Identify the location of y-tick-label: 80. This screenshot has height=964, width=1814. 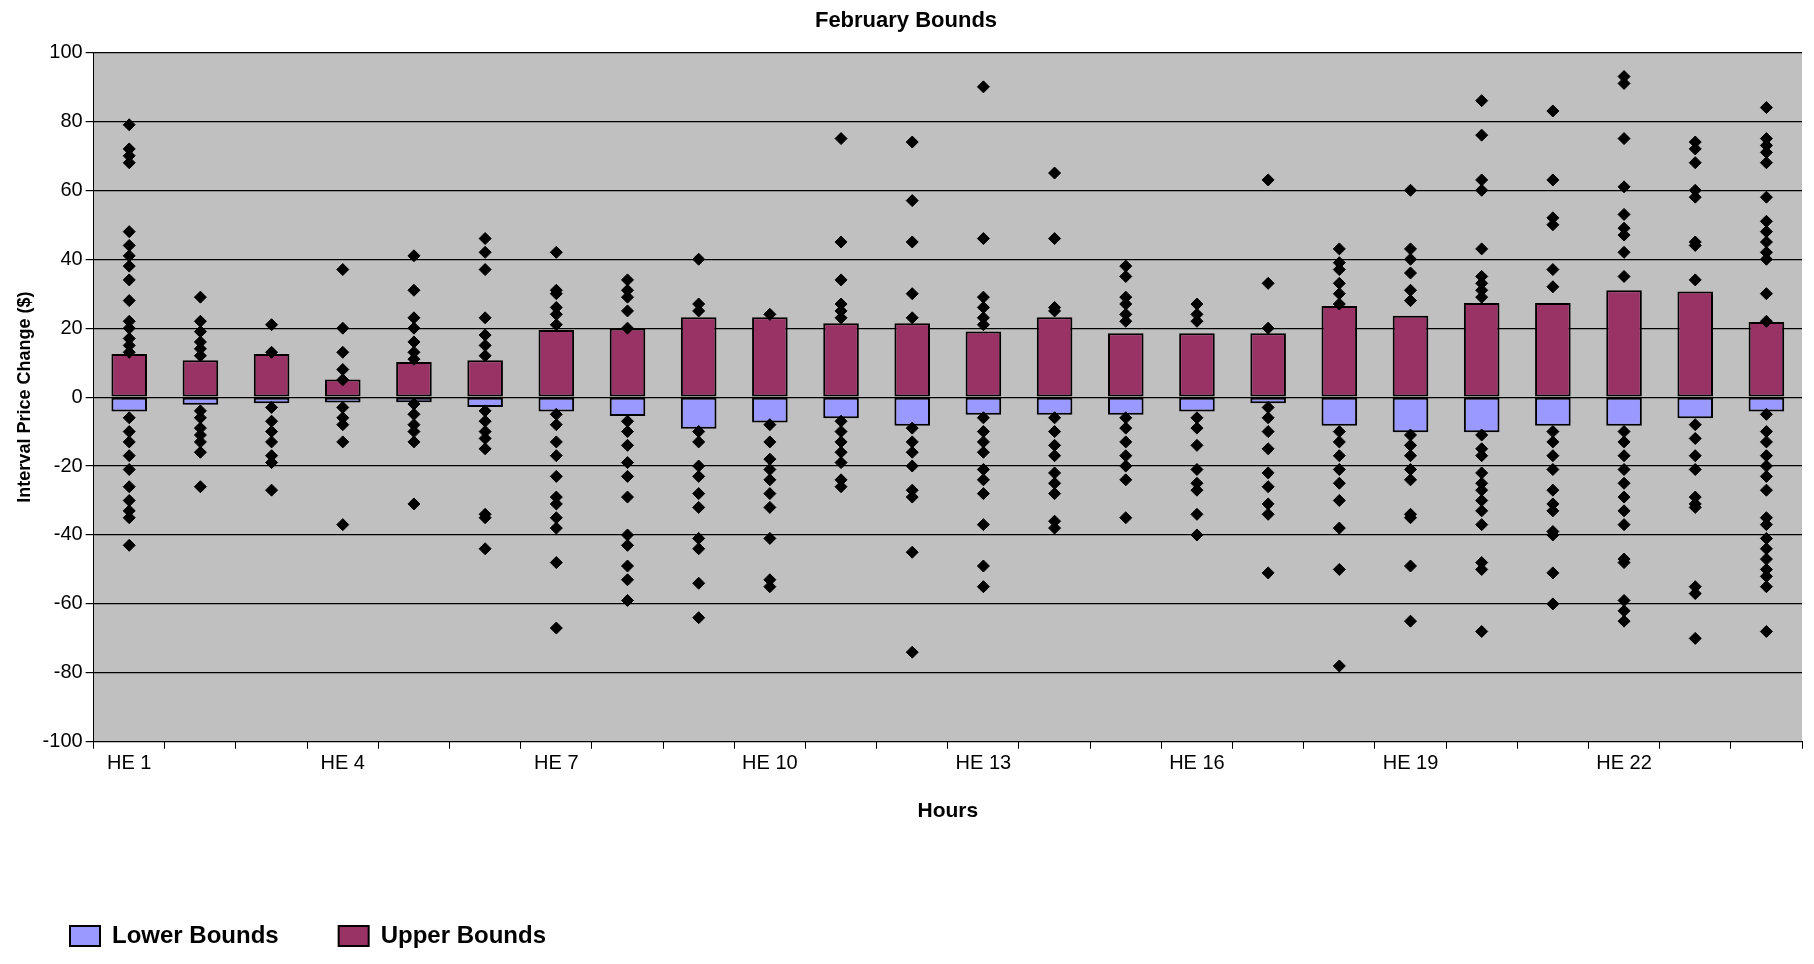
(71, 119).